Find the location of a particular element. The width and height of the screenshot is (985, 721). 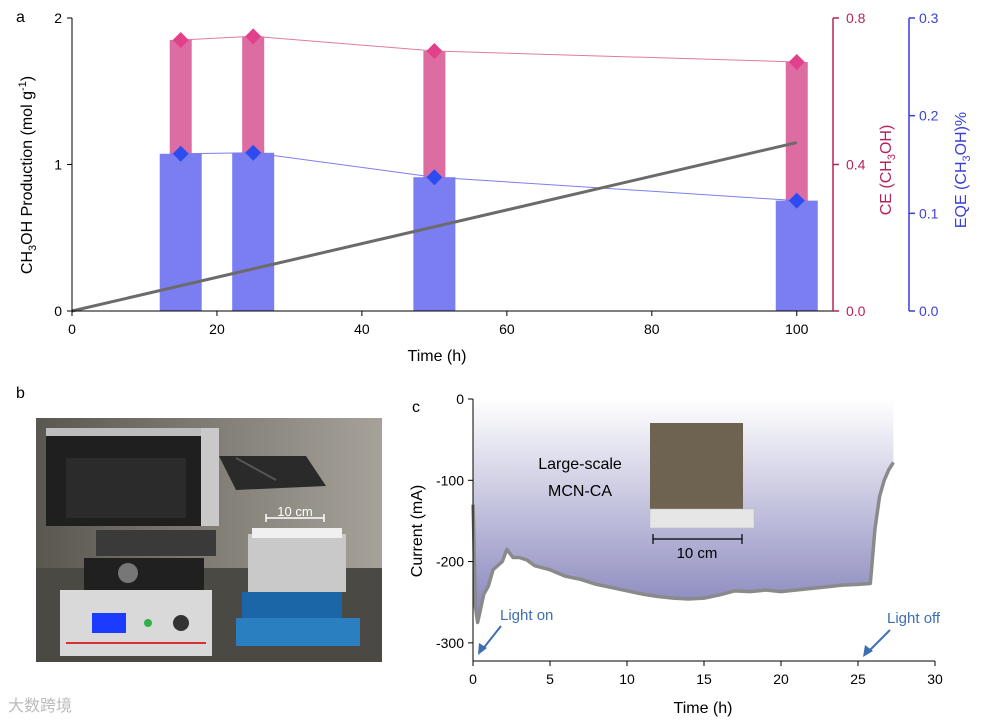

current-line is located at coordinates (683, 543).